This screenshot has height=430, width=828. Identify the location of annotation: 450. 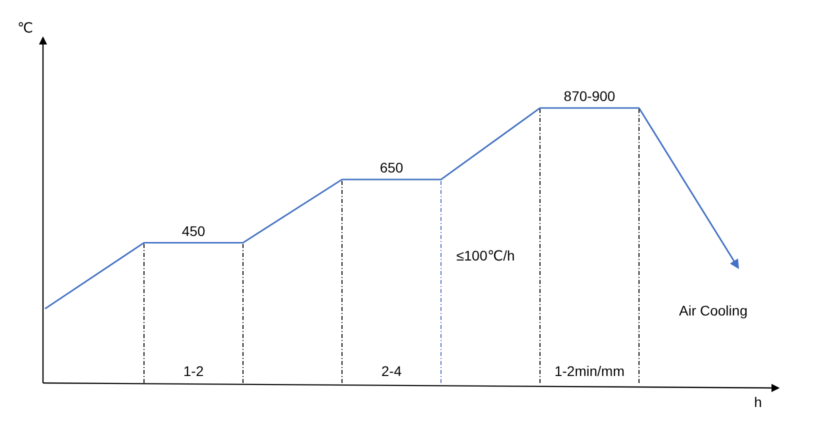
(194, 230).